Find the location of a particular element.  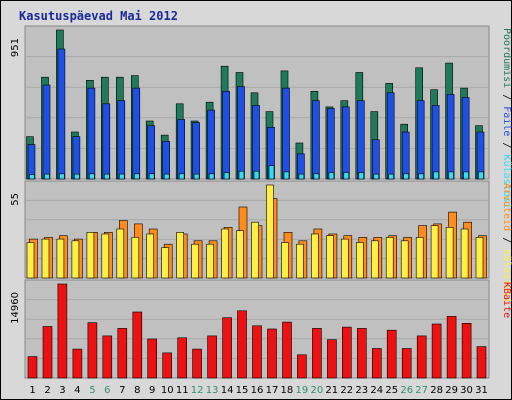

legend-panel-1: Pöördumisi / Faile / Külastusi is located at coordinates (506, 118).